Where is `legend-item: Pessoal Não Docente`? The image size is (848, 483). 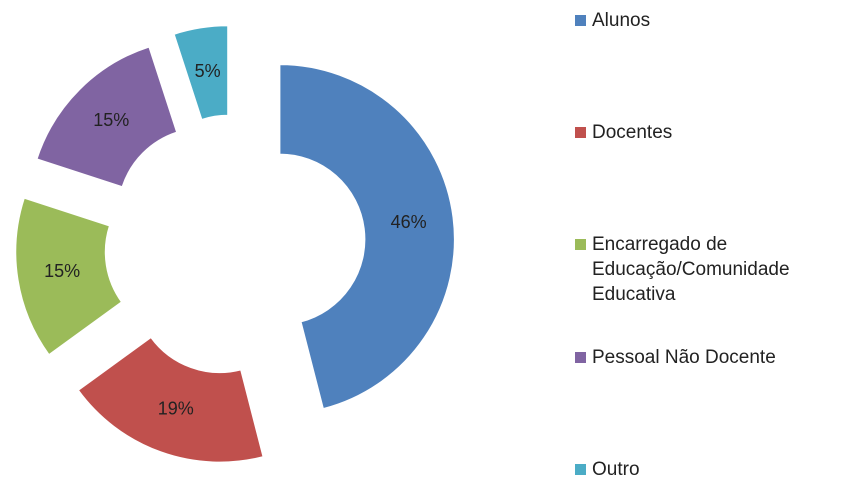 legend-item: Pessoal Não Docente is located at coordinates (709, 357).